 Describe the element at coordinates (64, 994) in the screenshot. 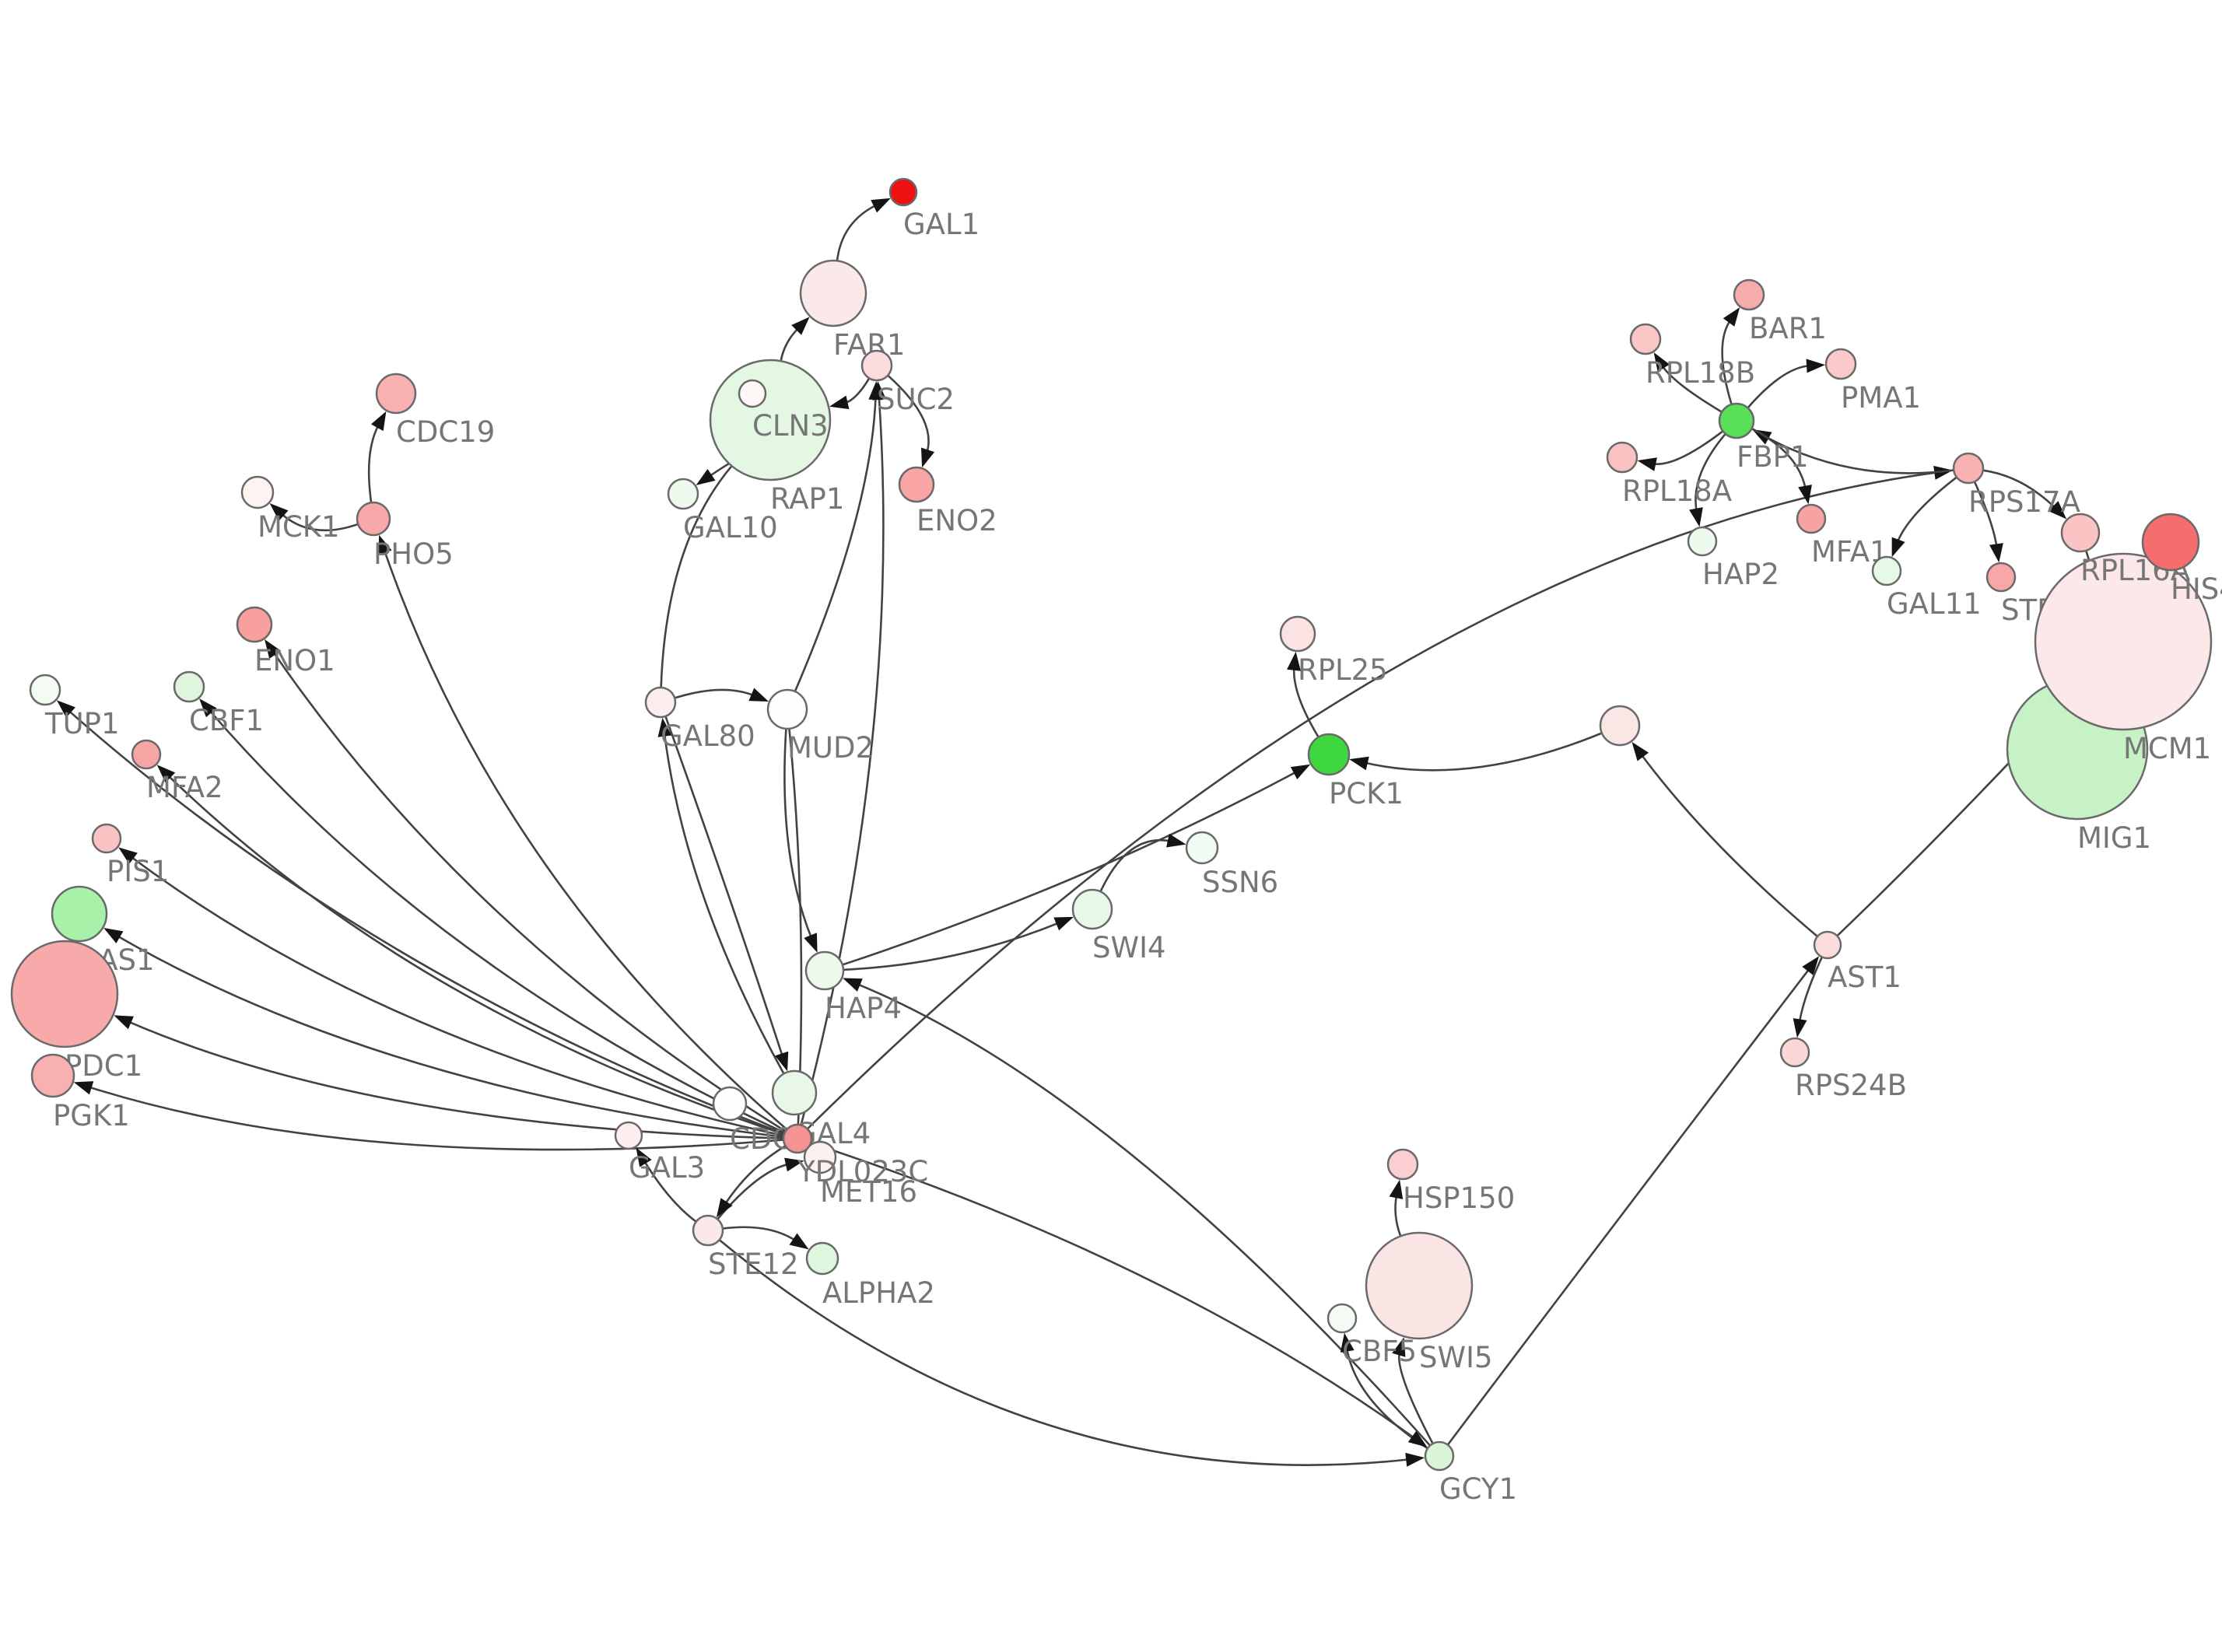

I see `node-PDC1` at that location.